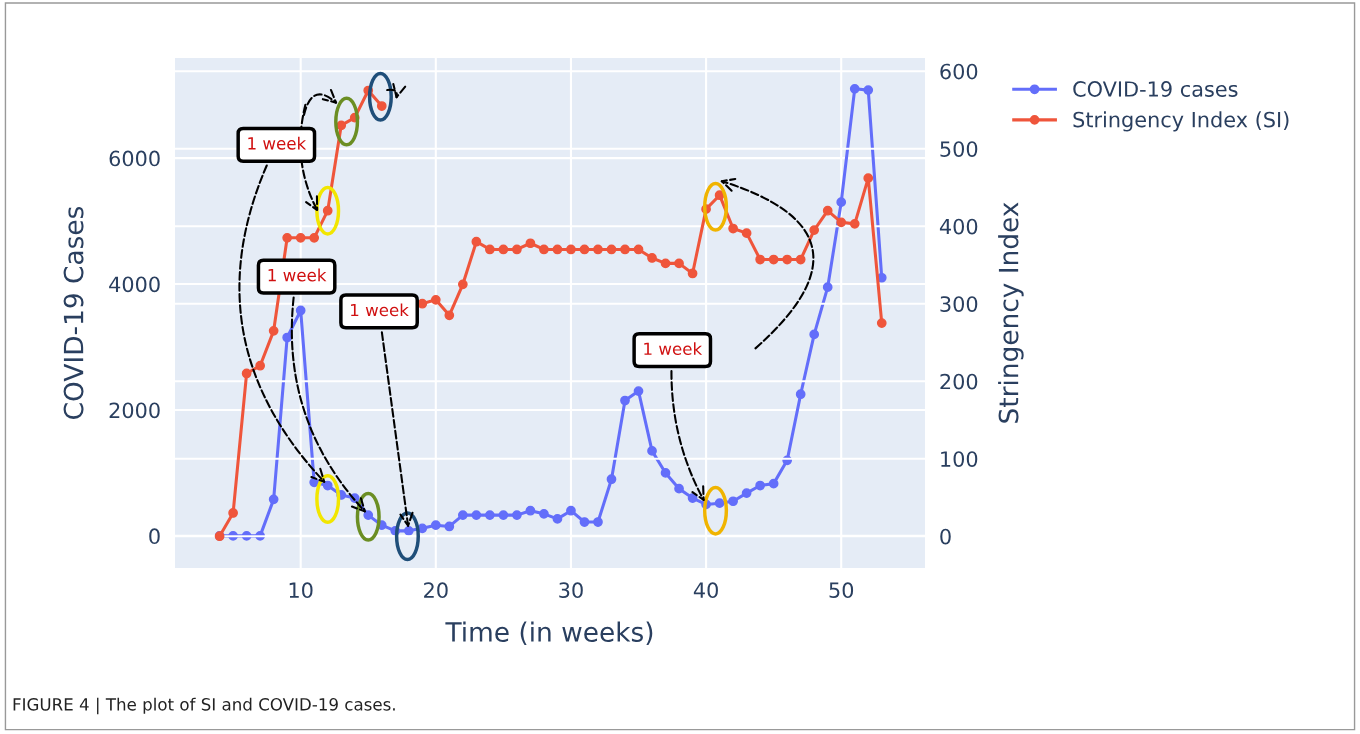 The width and height of the screenshot is (1360, 734). What do you see at coordinates (958, 226) in the screenshot?
I see `y2-tick-label: 400` at bounding box center [958, 226].